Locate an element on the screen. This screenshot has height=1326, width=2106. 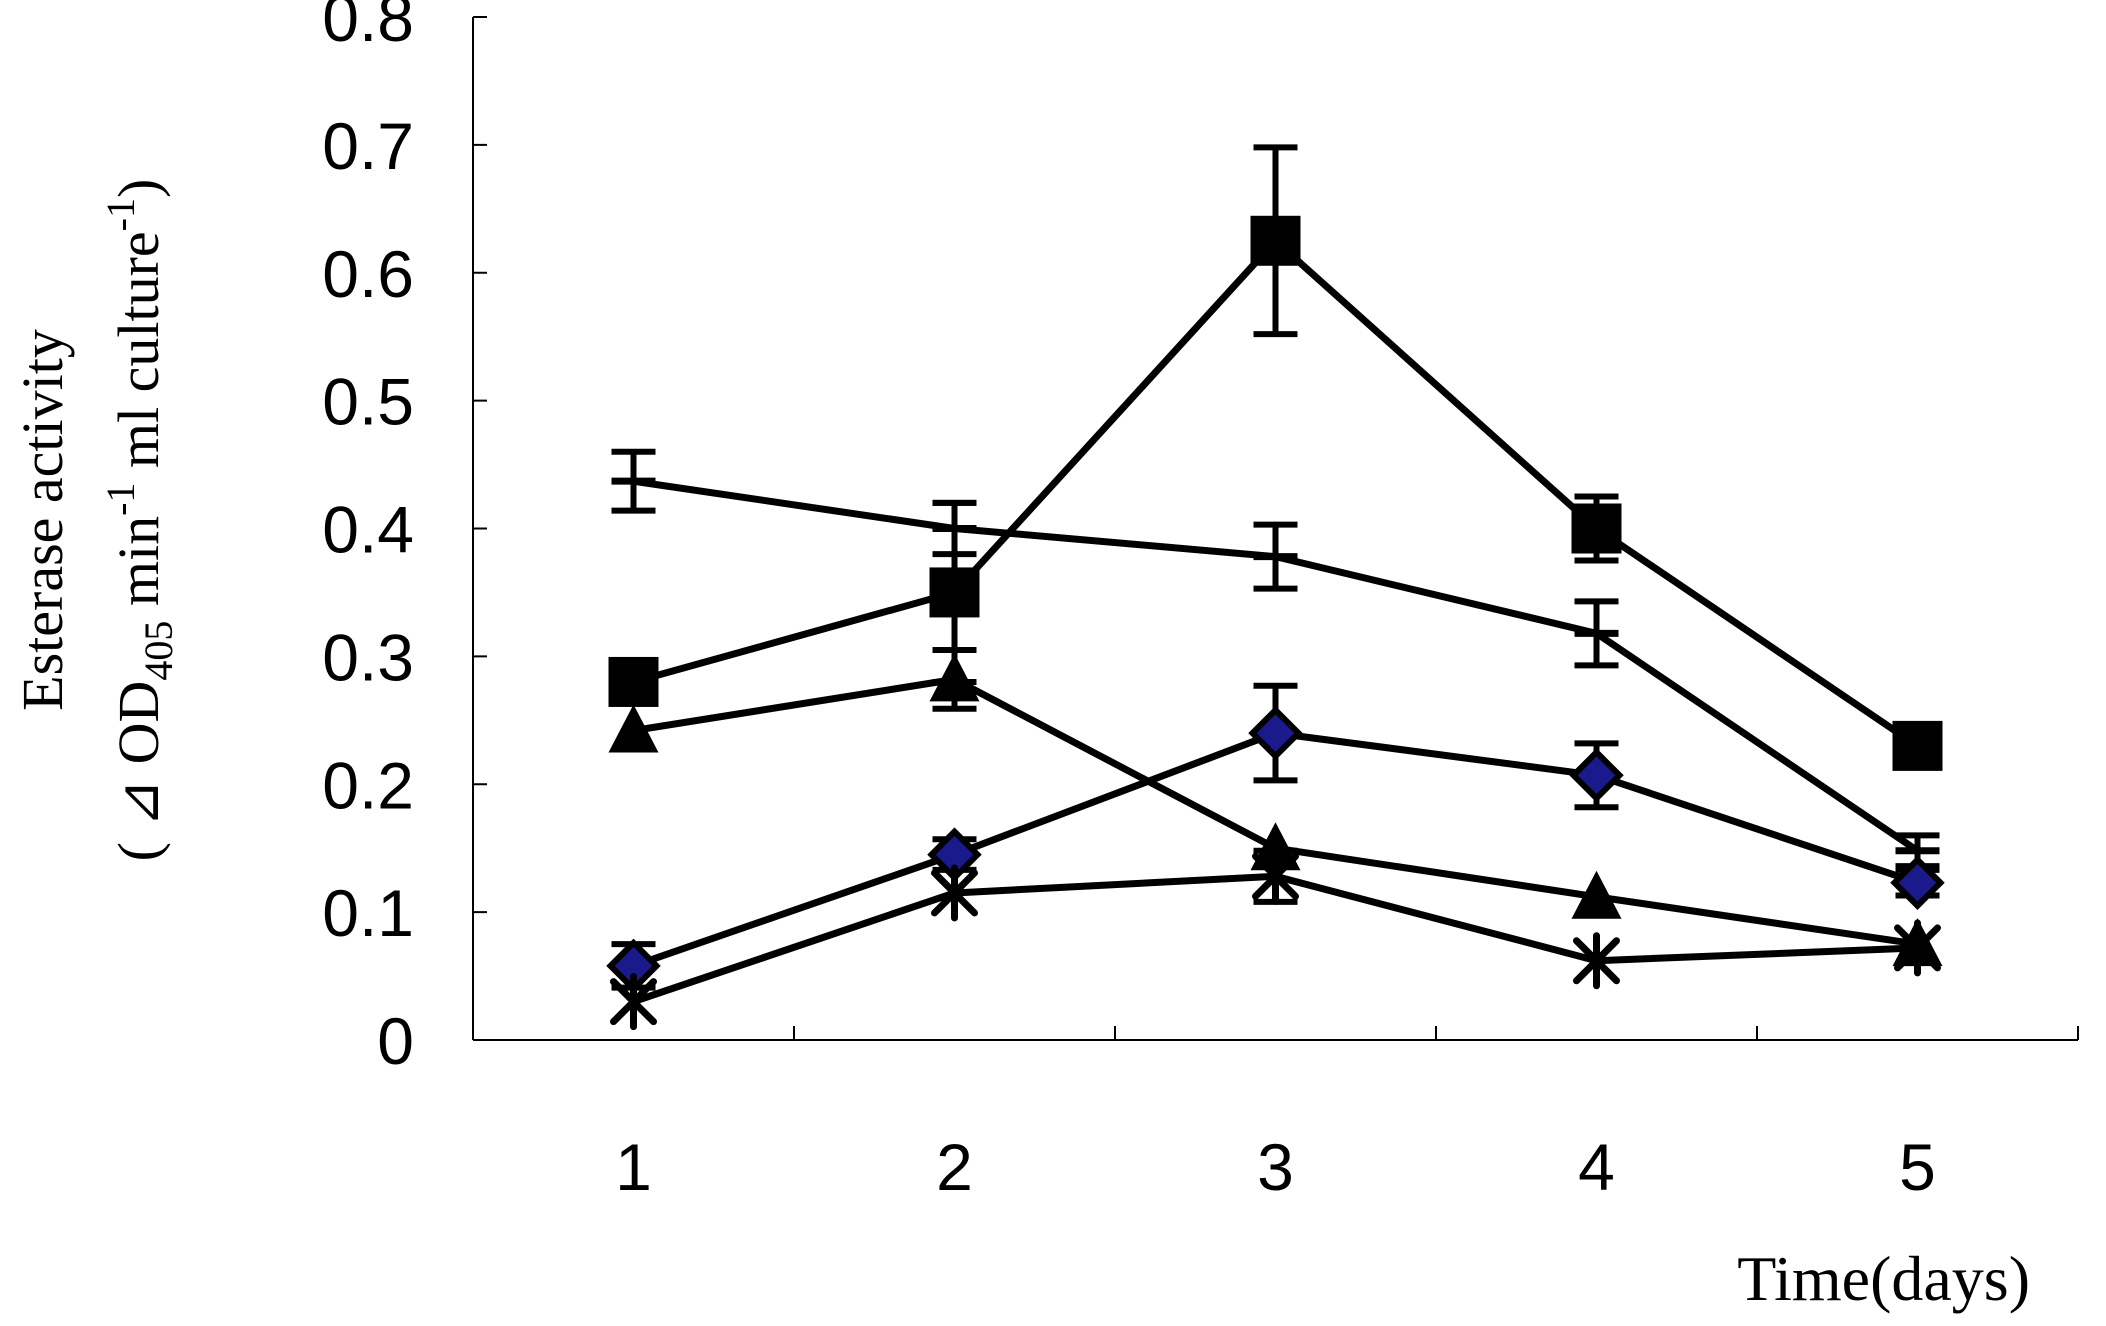
series-diamond is located at coordinates (1275, 838).